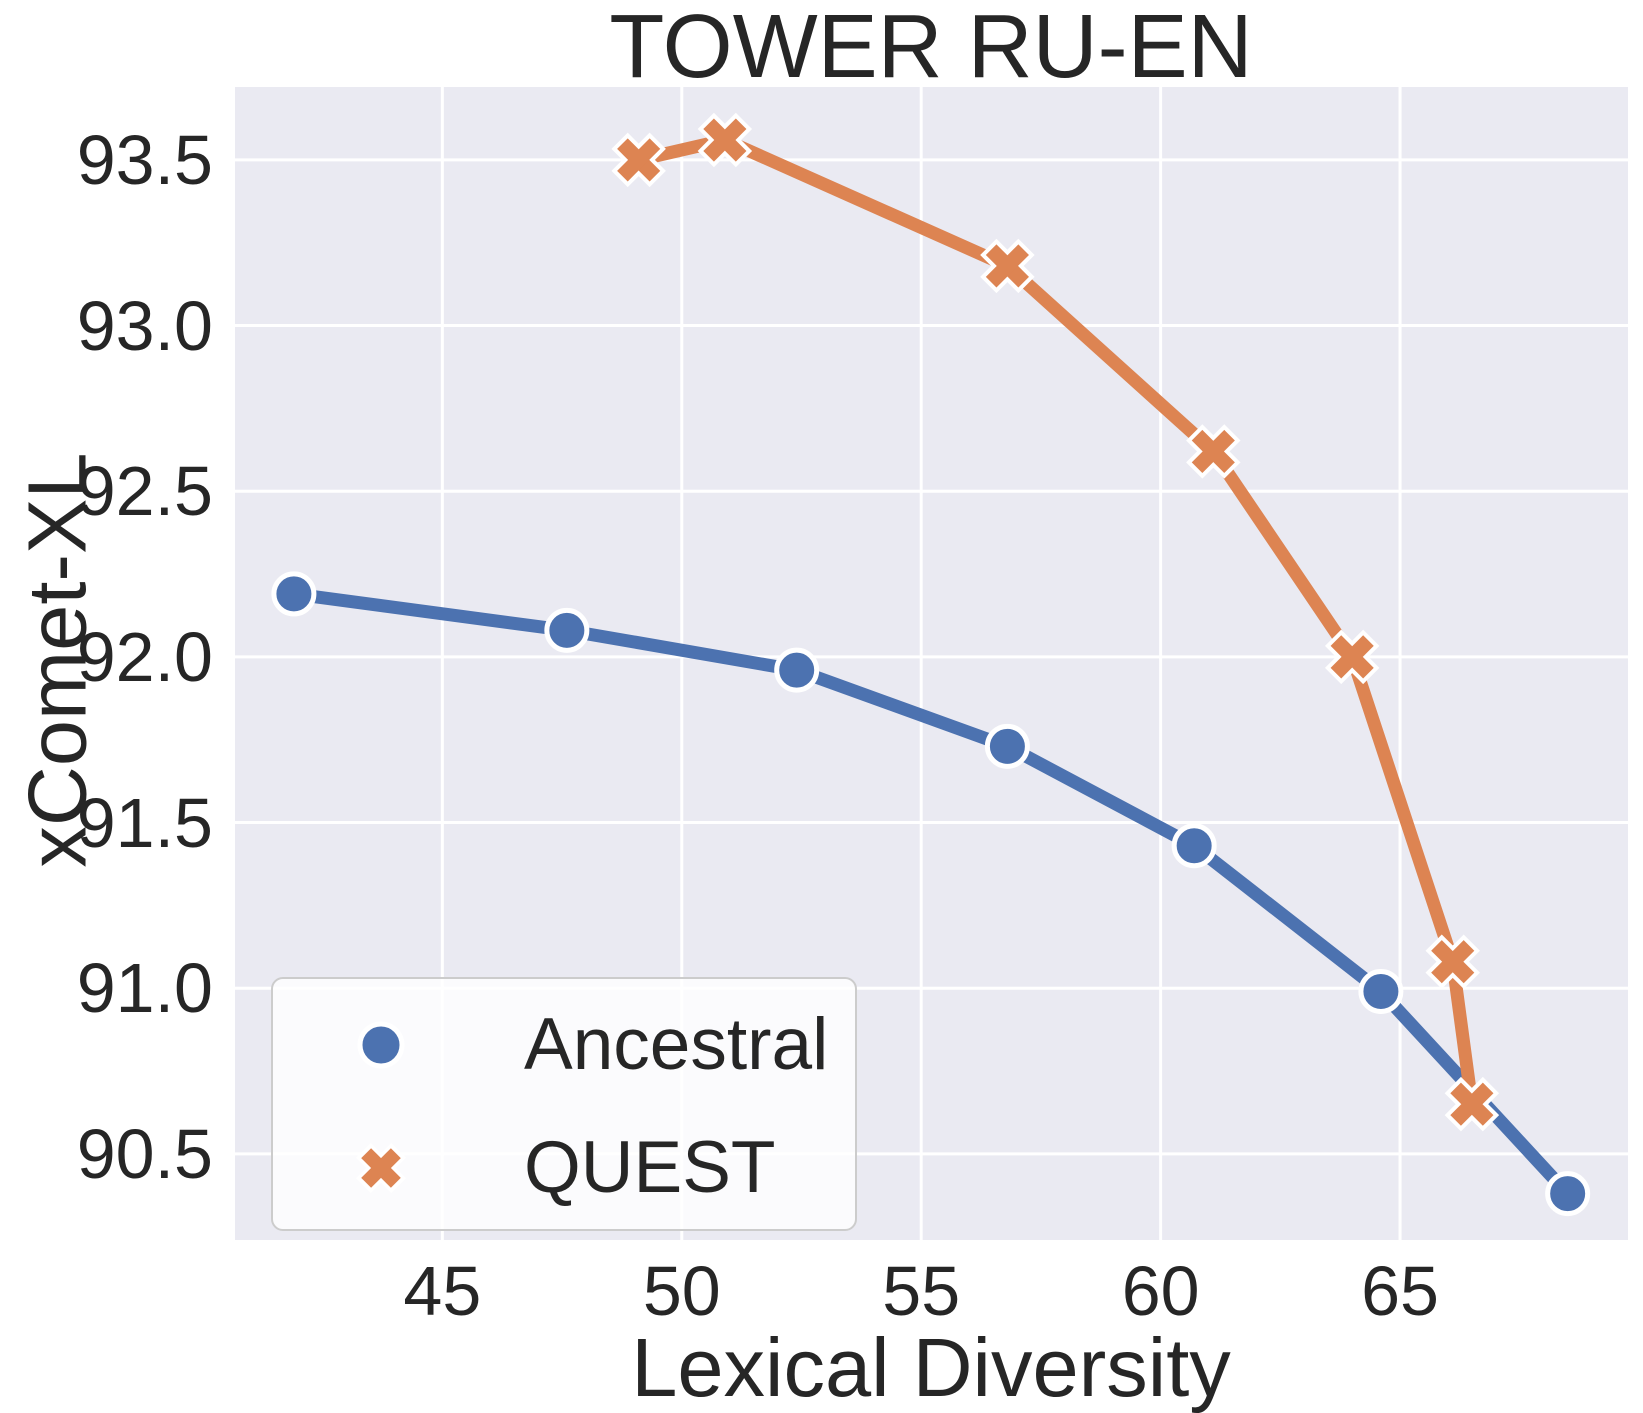 The image size is (1643, 1413). I want to click on legend-item-quest: QUEST, so click(564, 1167).